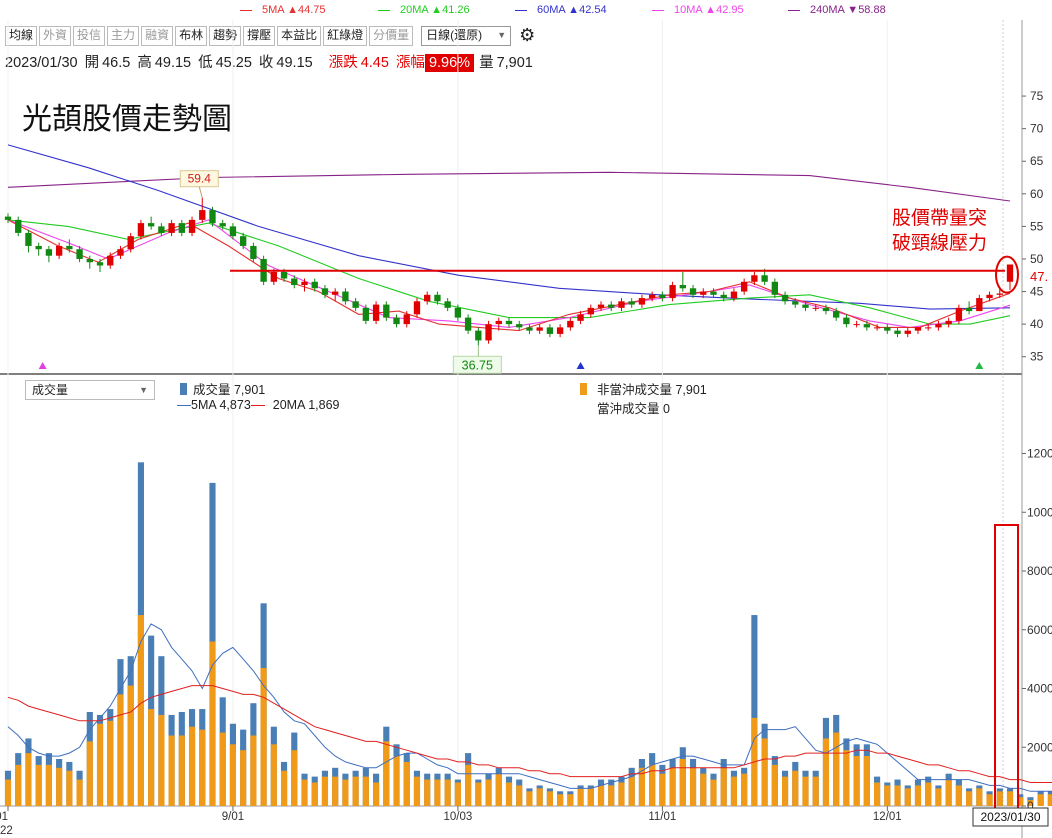 The height and width of the screenshot is (838, 1052). Describe the element at coordinates (157, 36) in the screenshot. I see `toolbar-button-融資: 融資` at that location.